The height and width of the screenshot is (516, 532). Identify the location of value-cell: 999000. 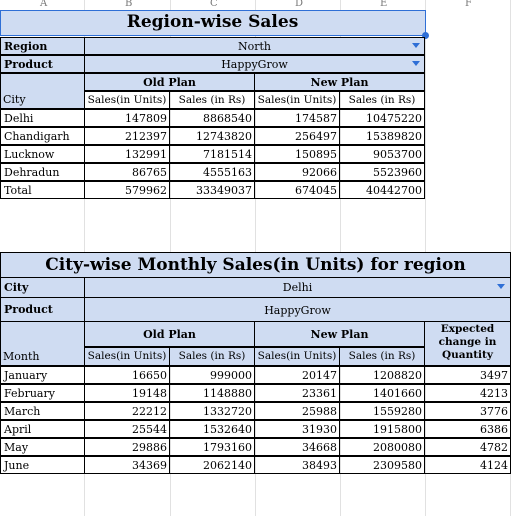
(212, 375).